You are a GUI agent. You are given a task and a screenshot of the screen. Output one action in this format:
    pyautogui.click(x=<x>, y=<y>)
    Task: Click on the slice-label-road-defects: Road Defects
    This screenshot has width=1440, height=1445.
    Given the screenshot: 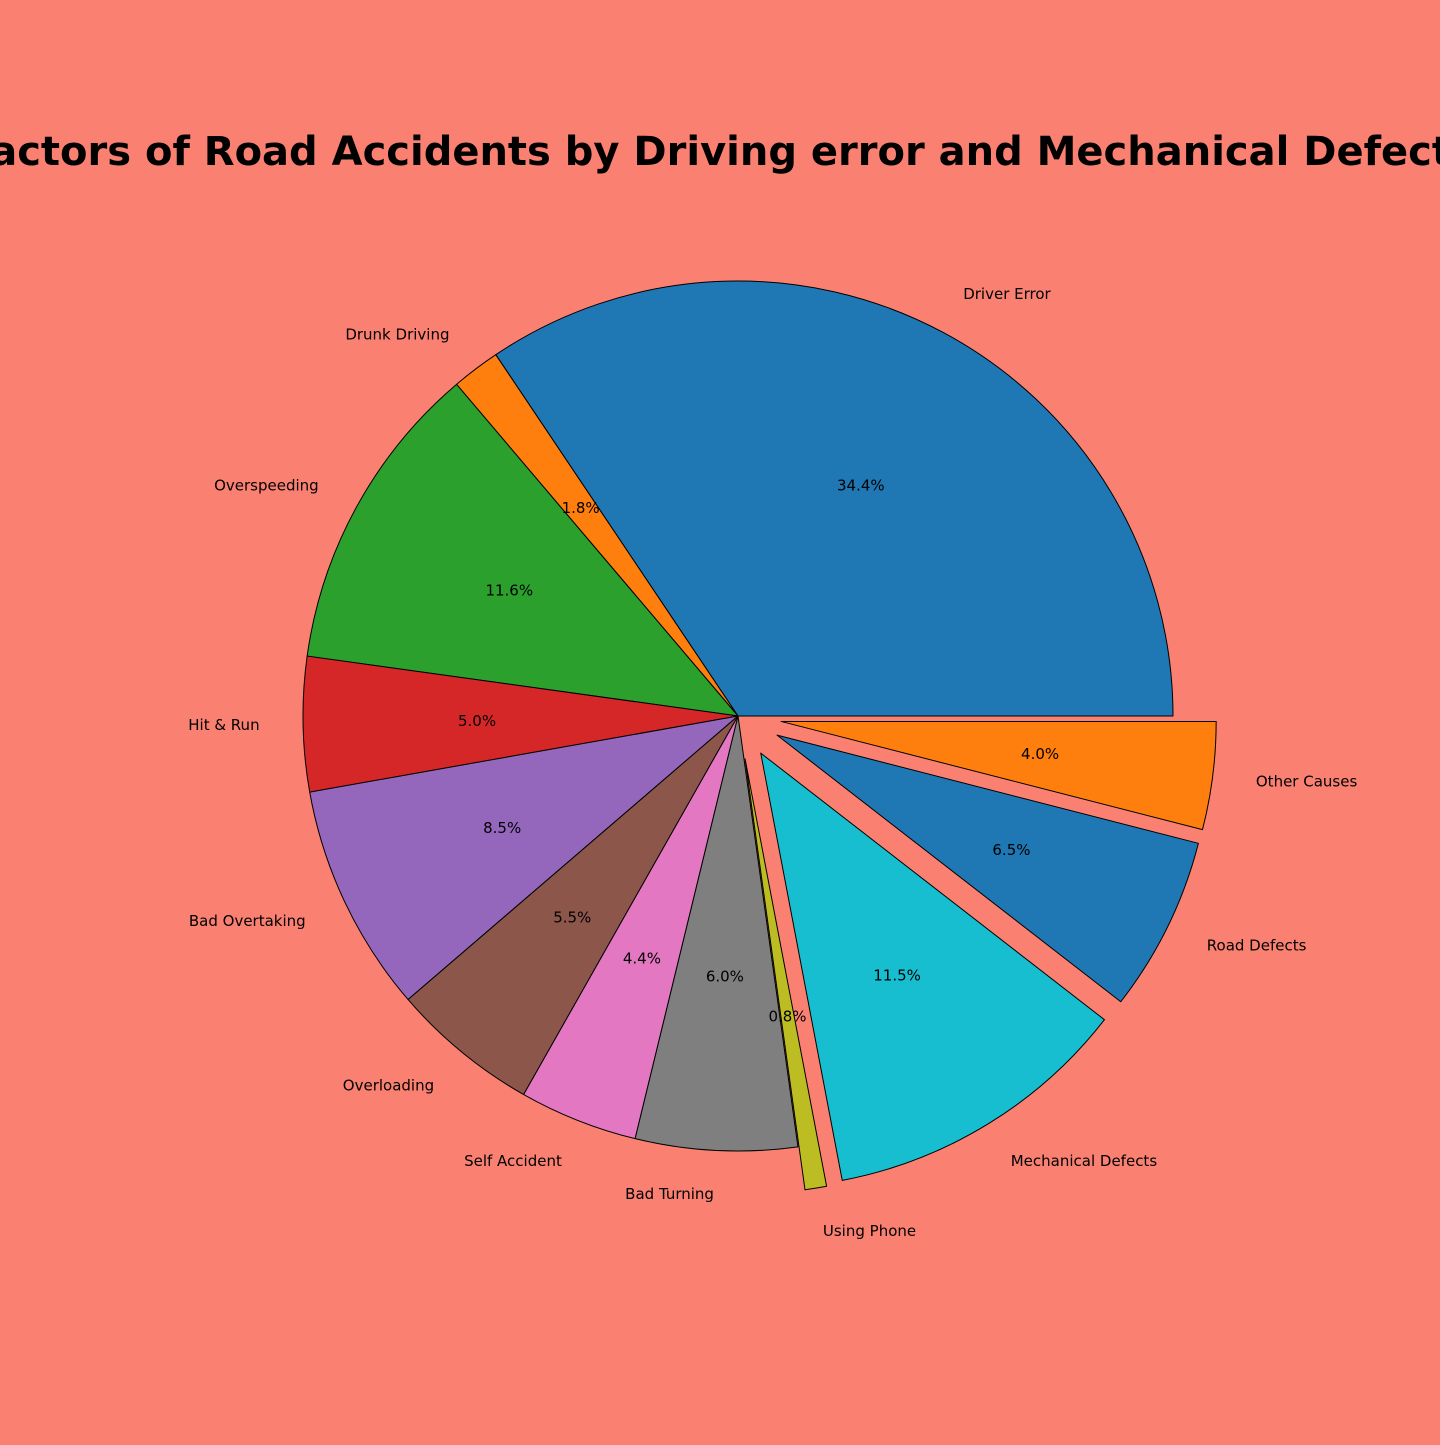 What is the action you would take?
    pyautogui.click(x=1257, y=946)
    